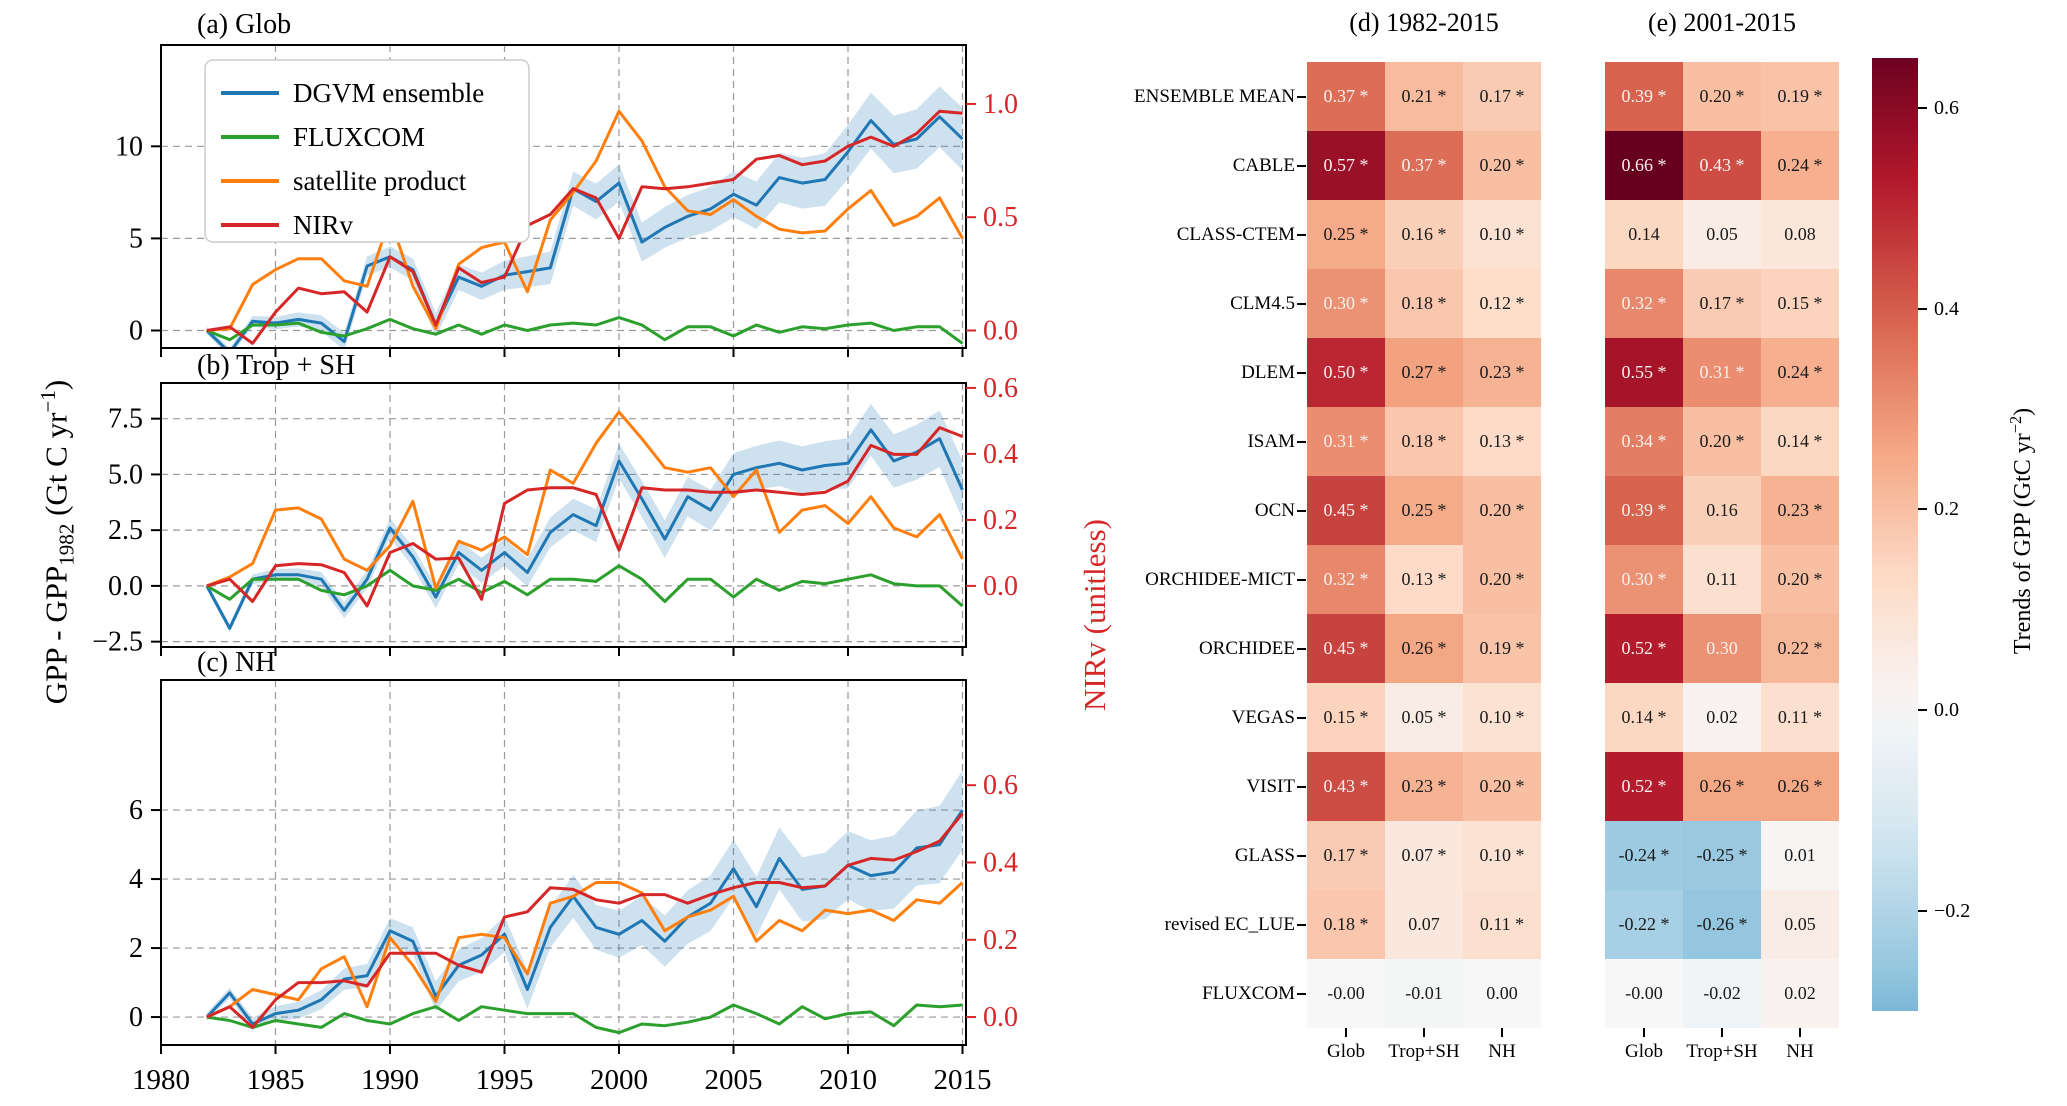 The height and width of the screenshot is (1106, 2067). What do you see at coordinates (1800, 234) in the screenshot?
I see `heatmap-cell: 0.08` at bounding box center [1800, 234].